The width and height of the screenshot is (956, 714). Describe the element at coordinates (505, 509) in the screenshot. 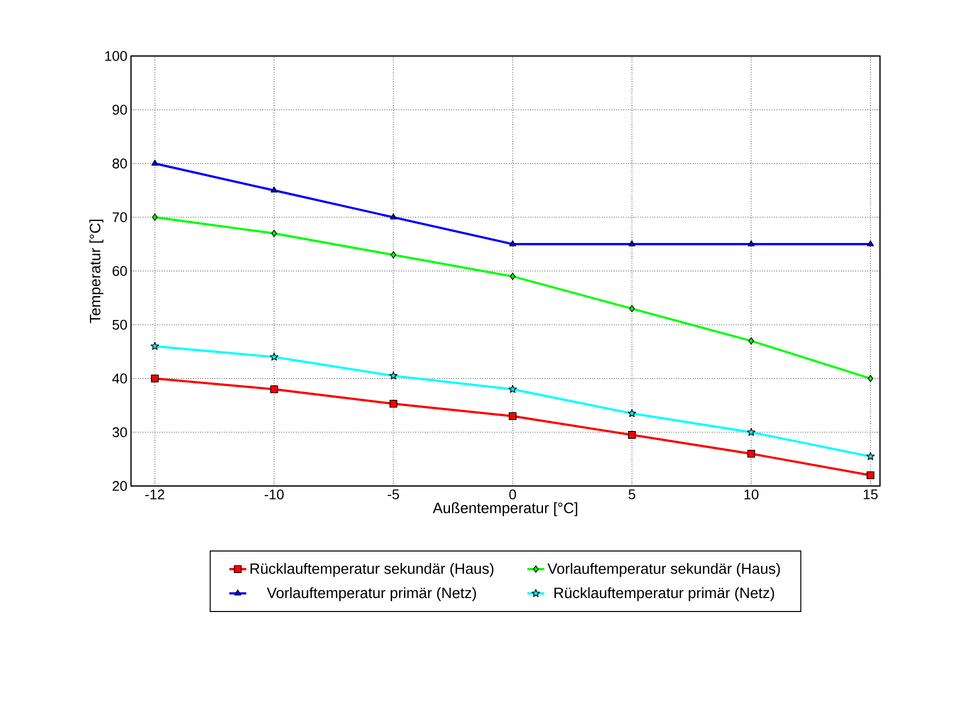

I see `x-axis-title: Außentemperatur [°C]` at that location.